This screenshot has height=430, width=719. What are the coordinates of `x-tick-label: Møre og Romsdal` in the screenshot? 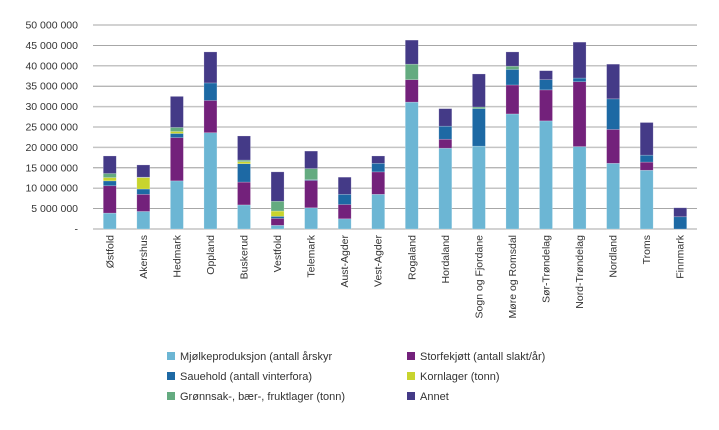 It's located at (513, 276).